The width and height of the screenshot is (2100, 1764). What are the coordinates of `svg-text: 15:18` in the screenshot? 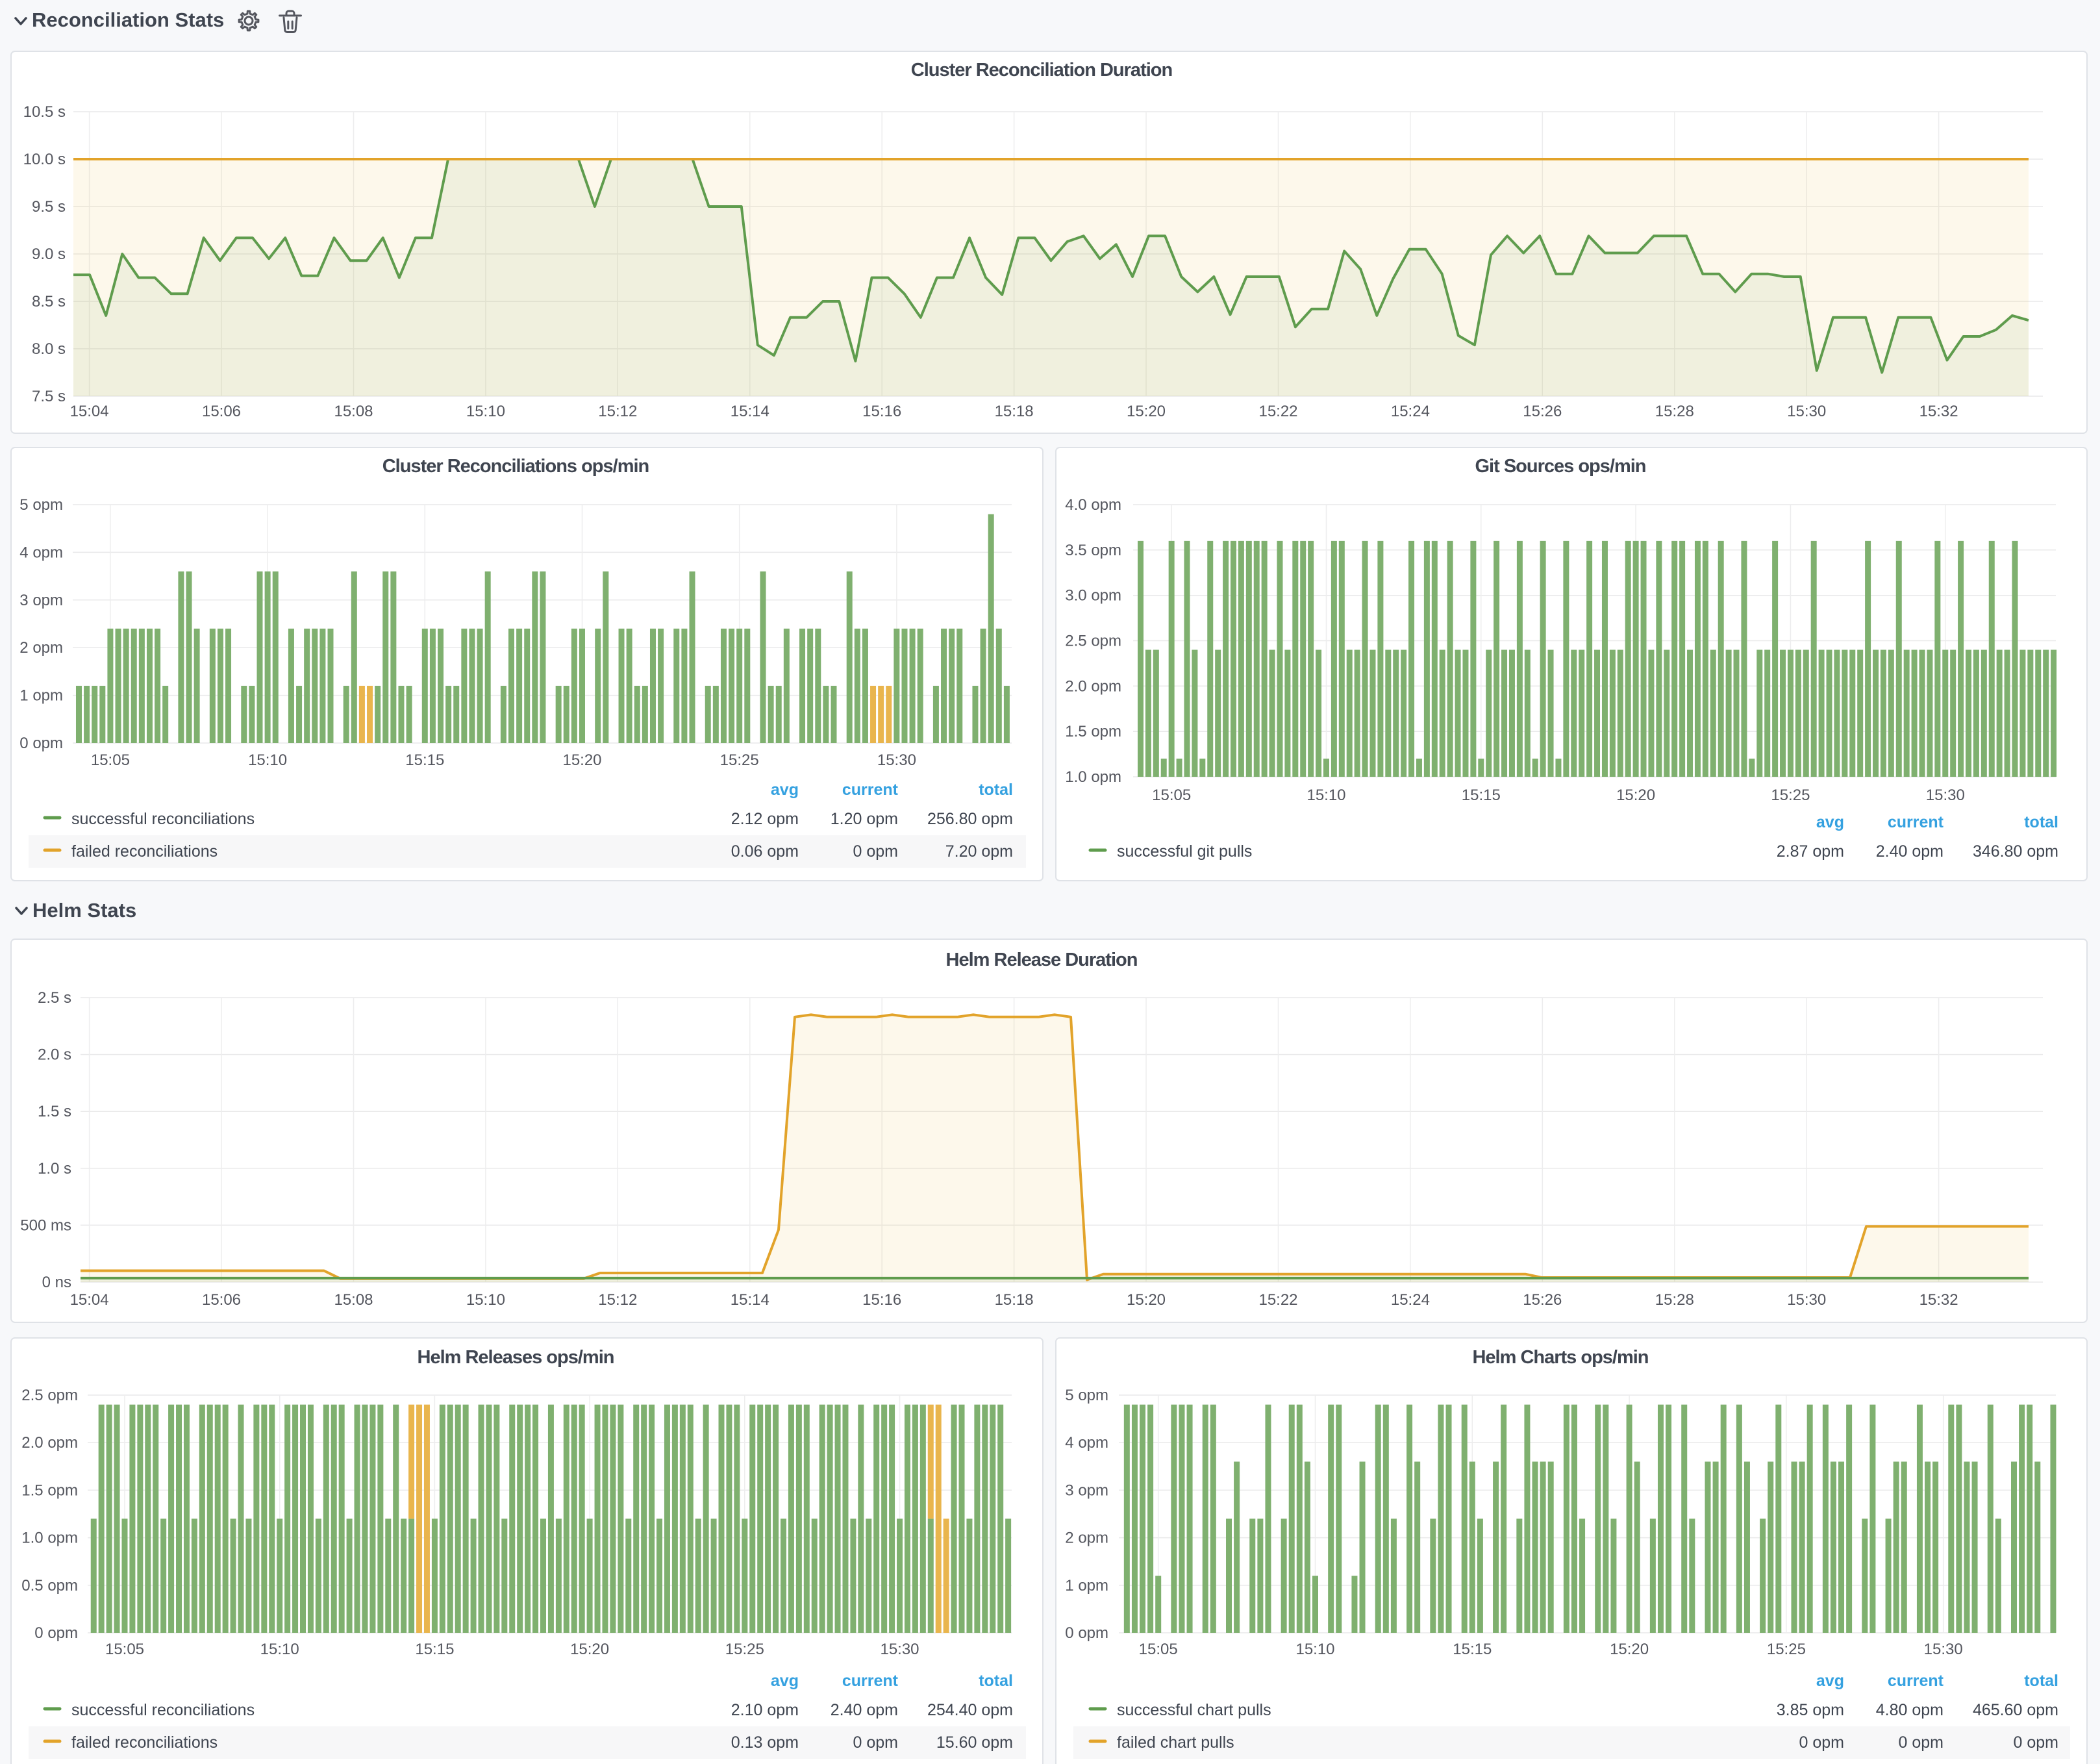 It's located at (1014, 1300).